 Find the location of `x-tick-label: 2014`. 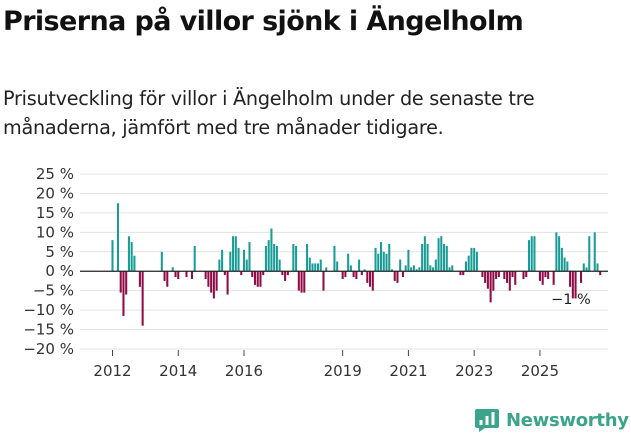

x-tick-label: 2014 is located at coordinates (178, 371).